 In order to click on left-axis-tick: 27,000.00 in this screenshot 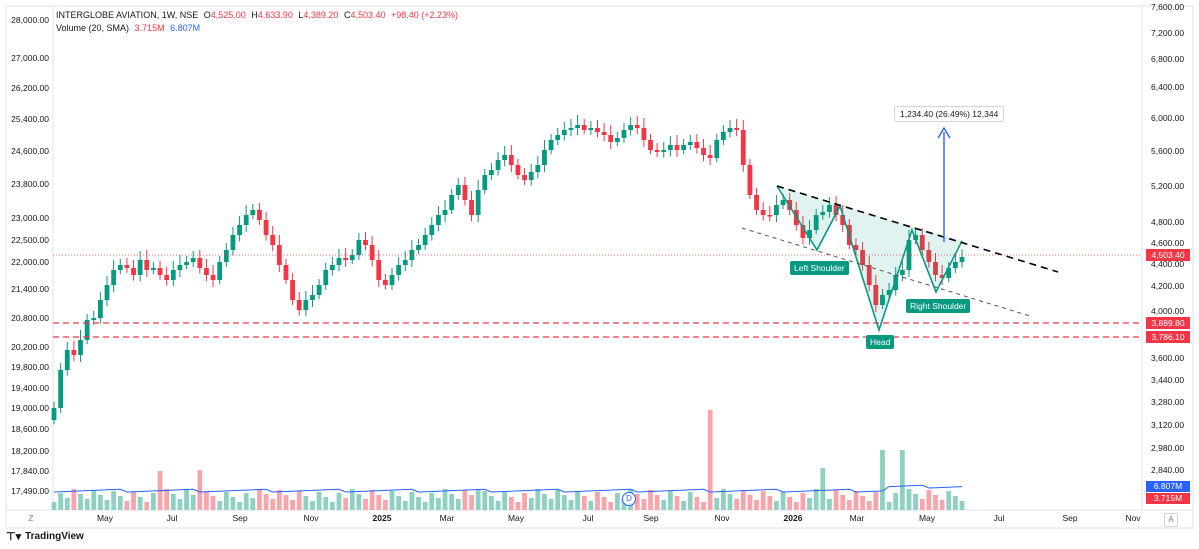, I will do `click(30, 58)`.